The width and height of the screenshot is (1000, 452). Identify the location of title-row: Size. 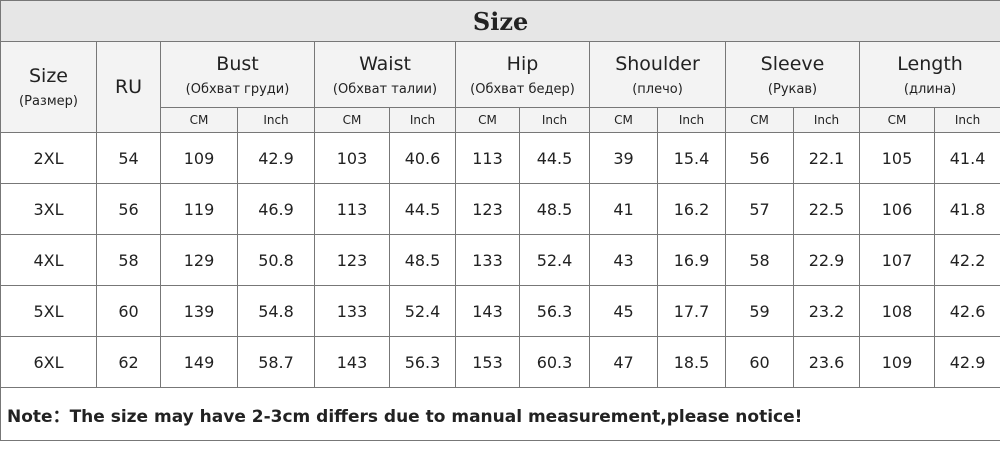
(500, 21).